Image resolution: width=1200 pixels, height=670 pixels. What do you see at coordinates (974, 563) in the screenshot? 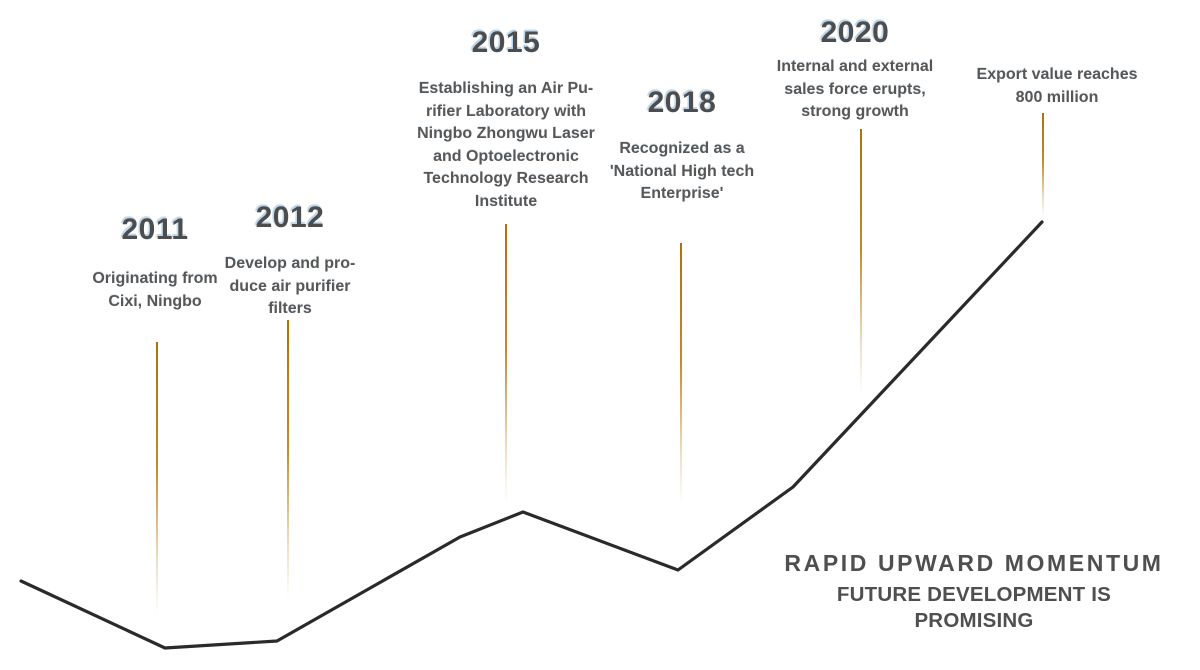
I see `slogan-headline: RAPID UPWARD MOMENTUM` at bounding box center [974, 563].